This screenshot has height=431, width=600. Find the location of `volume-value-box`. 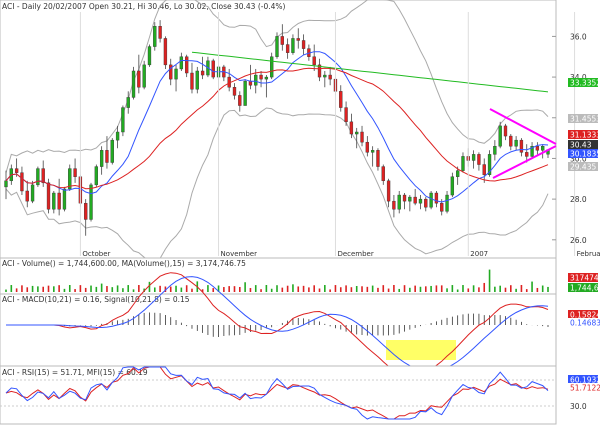

volume-value-box is located at coordinates (583, 277).